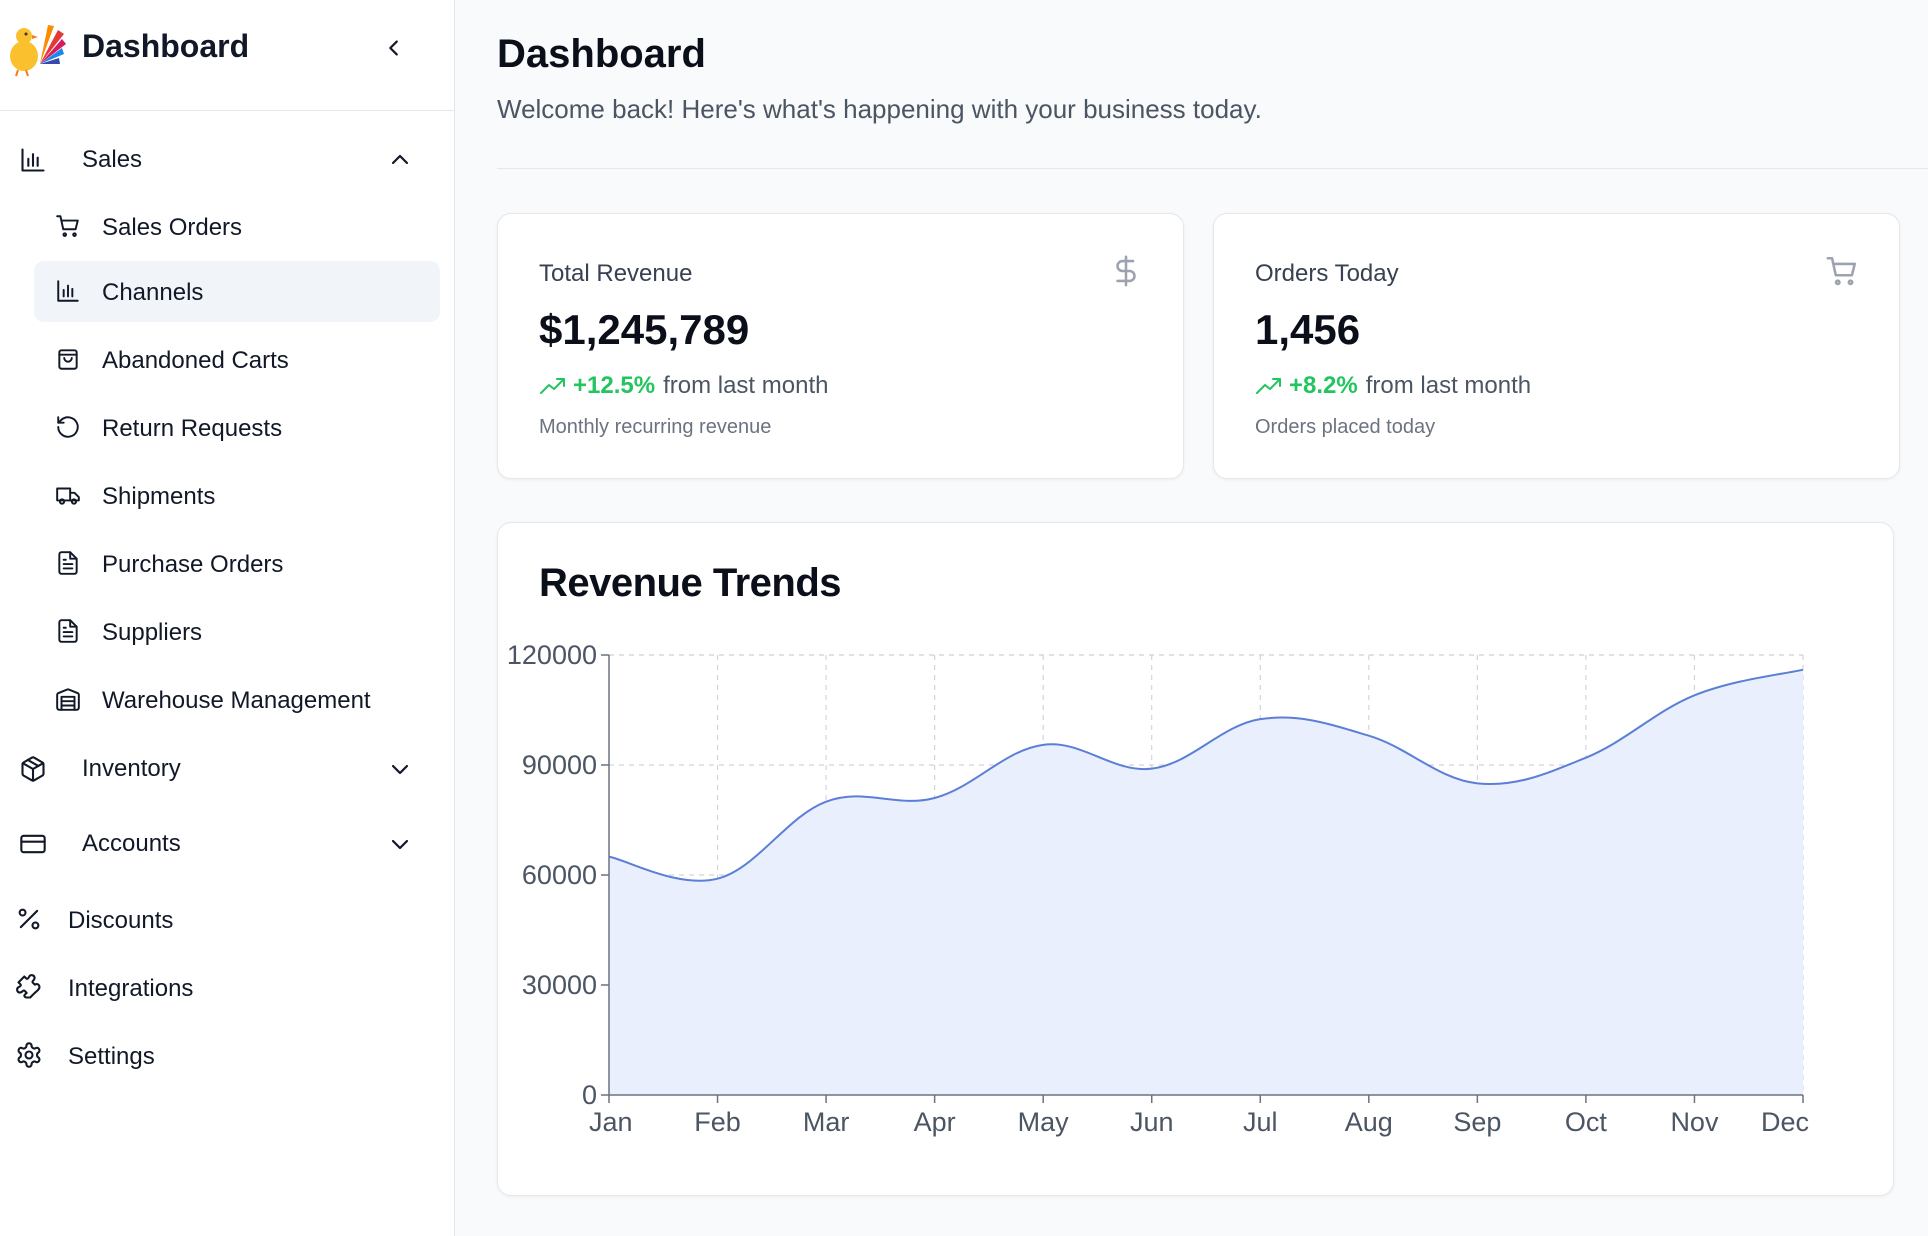 The height and width of the screenshot is (1236, 1928). Describe the element at coordinates (717, 1122) in the screenshot. I see `x-tick-label: Feb` at that location.